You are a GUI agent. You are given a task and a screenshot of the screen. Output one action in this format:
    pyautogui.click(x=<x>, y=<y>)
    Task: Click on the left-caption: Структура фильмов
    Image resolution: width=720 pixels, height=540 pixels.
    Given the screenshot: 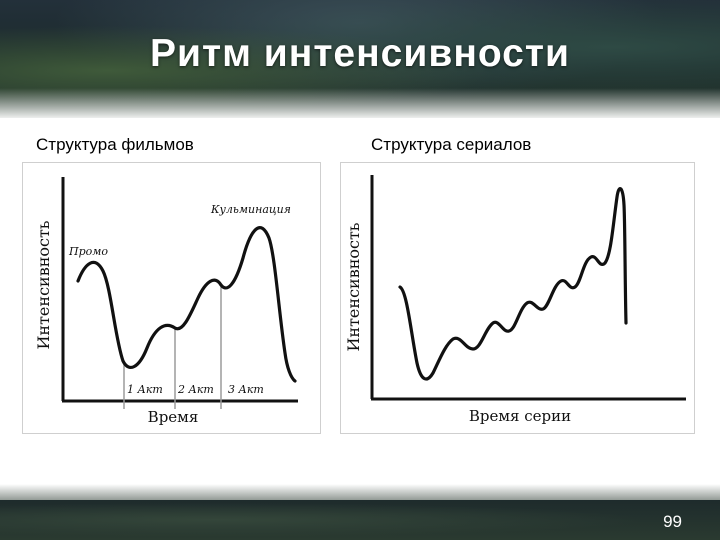 What is the action you would take?
    pyautogui.click(x=115, y=144)
    